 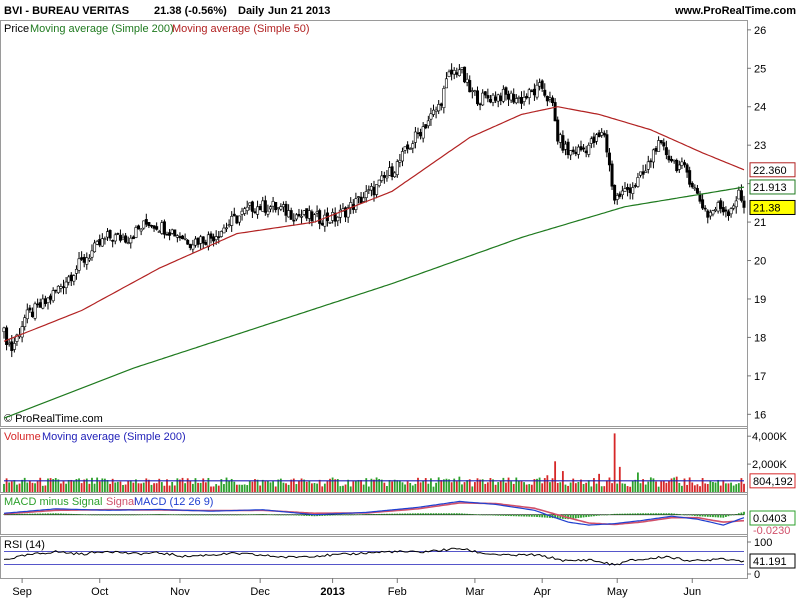 I want to click on month-label: Jun, so click(x=692, y=592).